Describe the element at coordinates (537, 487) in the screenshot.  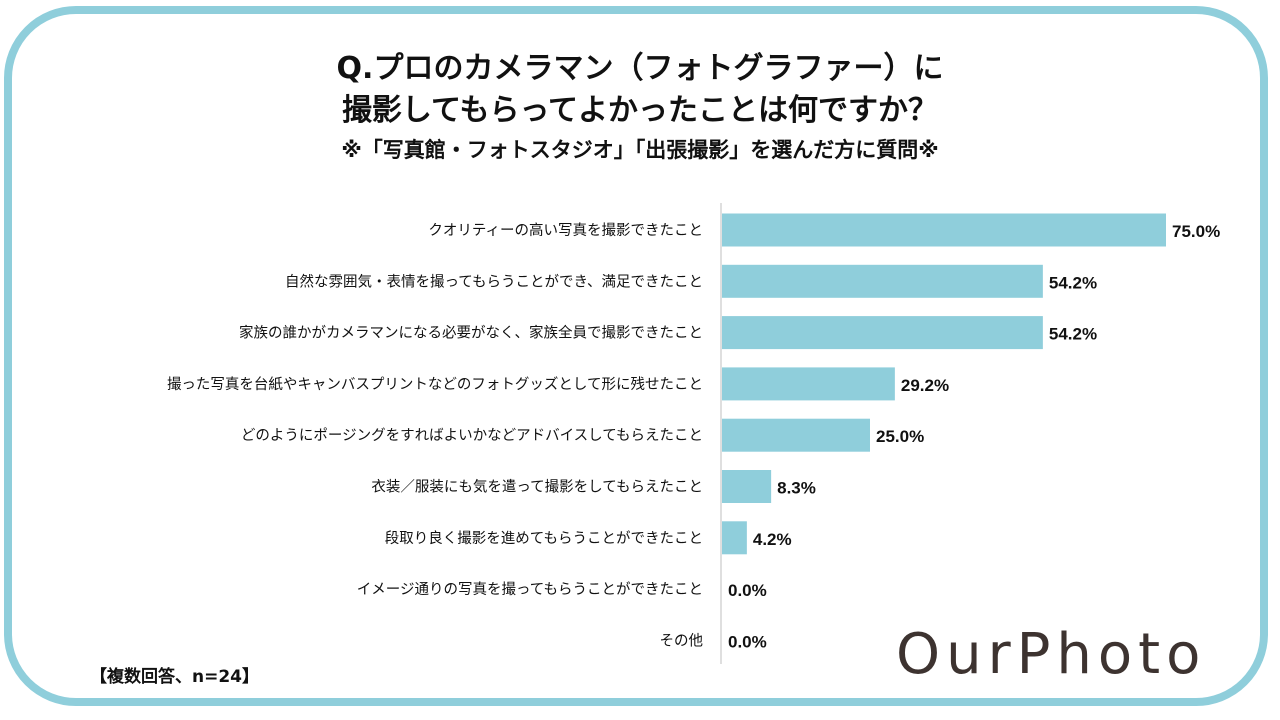
I see `category-label-6: 衣装／服装にも気を遣って撮影をしてもらえたこと` at that location.